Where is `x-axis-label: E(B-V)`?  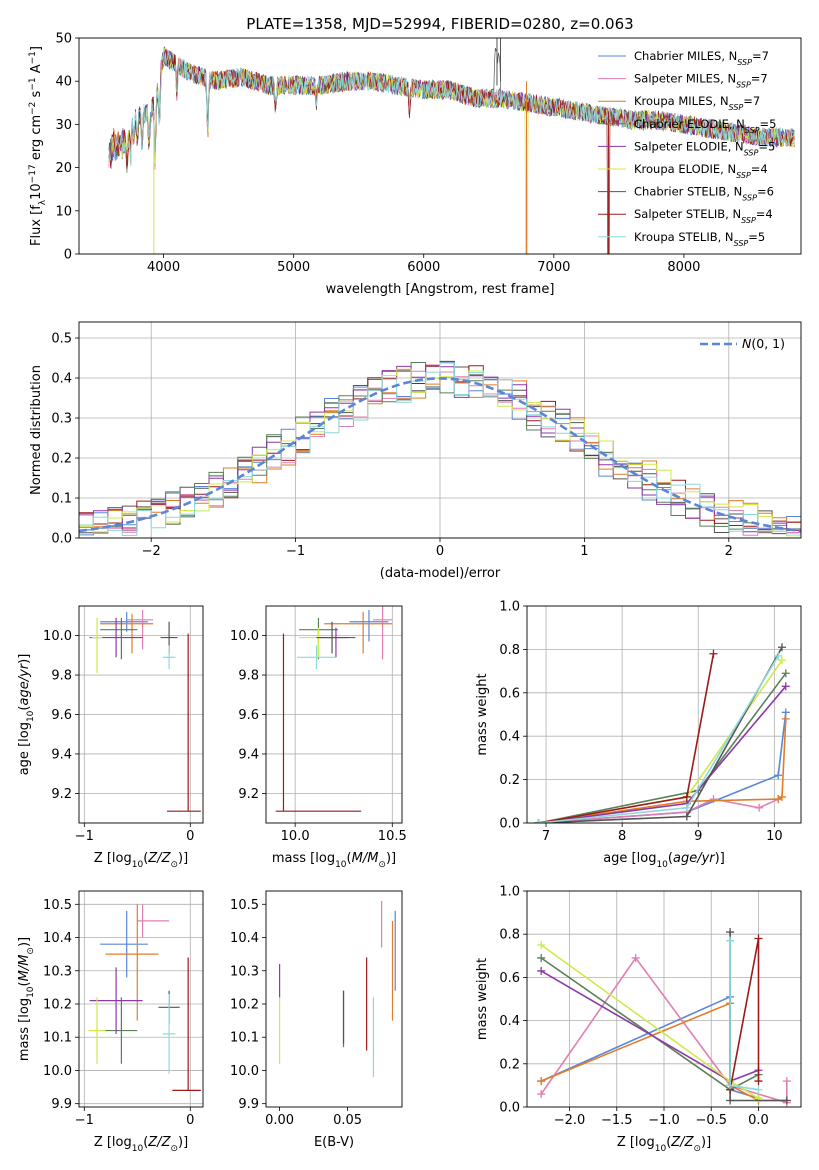 x-axis-label: E(B-V) is located at coordinates (334, 1142).